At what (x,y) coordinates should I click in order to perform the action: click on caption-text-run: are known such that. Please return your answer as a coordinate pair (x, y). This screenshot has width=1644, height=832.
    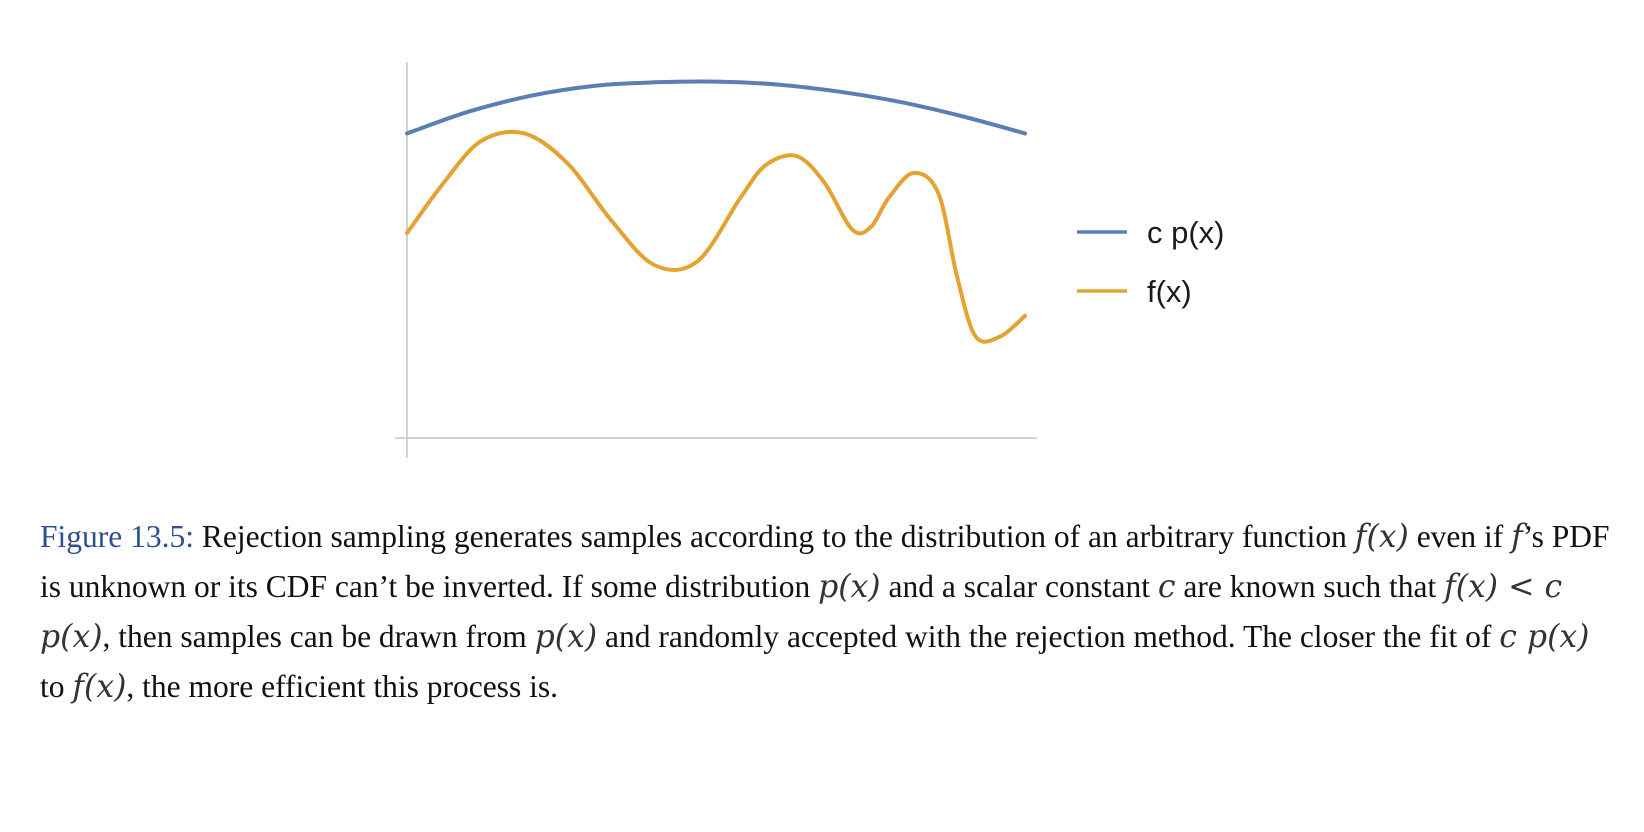
    Looking at the image, I should click on (1310, 586).